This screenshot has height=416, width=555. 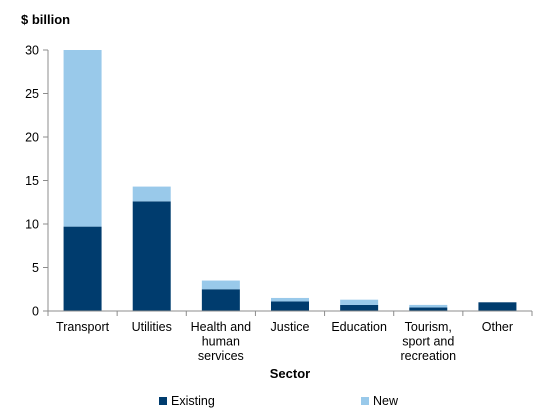 I want to click on category-label: Tourism, sport and recreation, so click(x=428, y=341).